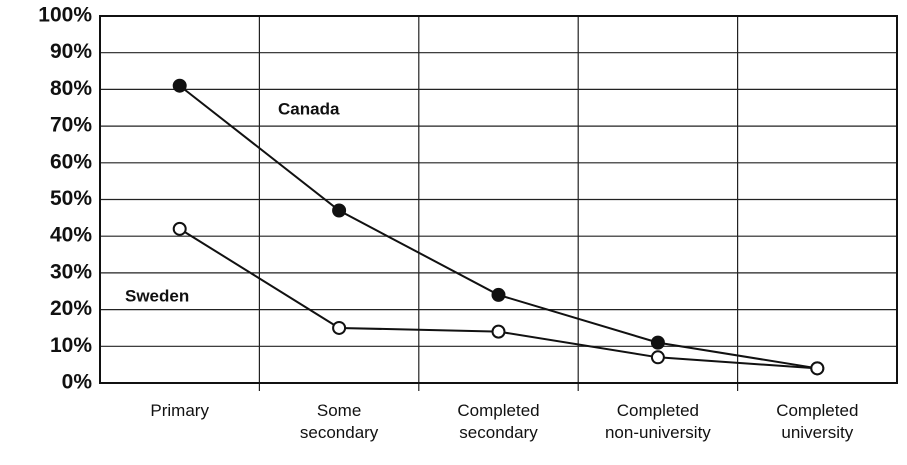 The width and height of the screenshot is (907, 465). Describe the element at coordinates (65, 15) in the screenshot. I see `y-tick-label: 100%` at that location.